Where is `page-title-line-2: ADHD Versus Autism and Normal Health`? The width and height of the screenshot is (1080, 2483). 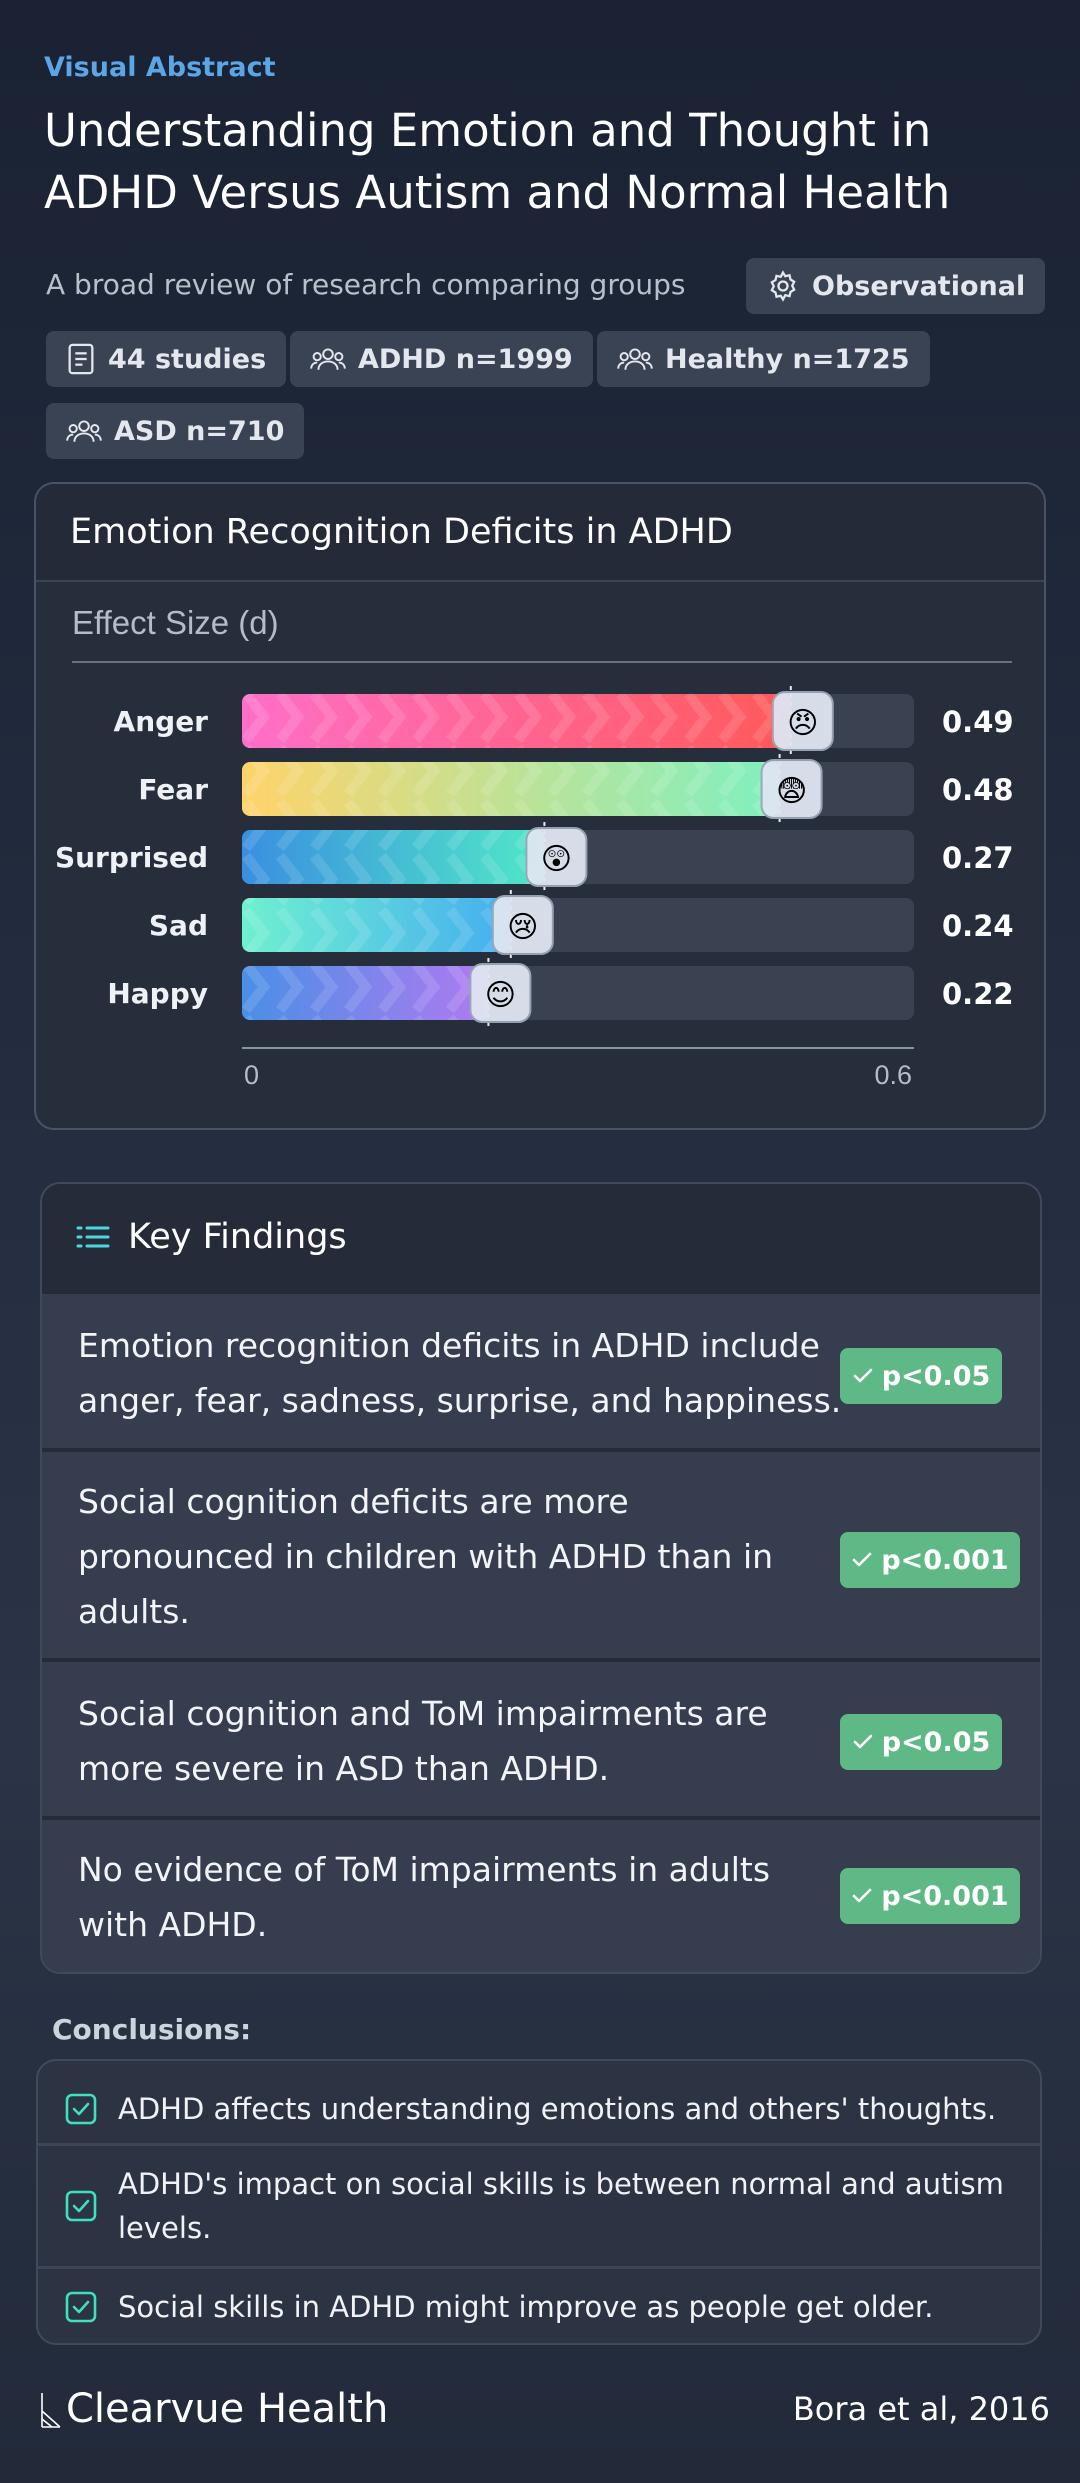
page-title-line-2: ADHD Versus Autism and Normal Health is located at coordinates (497, 192).